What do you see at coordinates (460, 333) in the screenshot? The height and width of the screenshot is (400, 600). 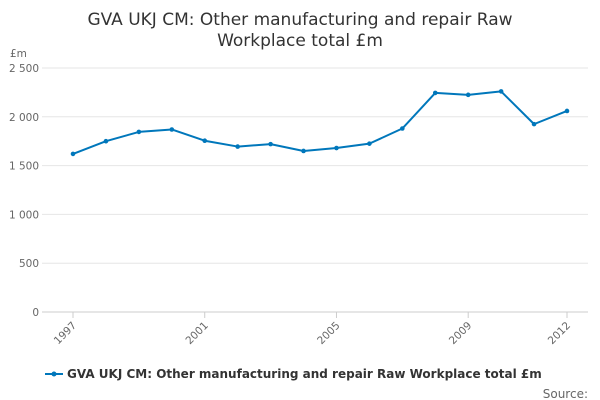 I see `x-tick-label: 2009` at bounding box center [460, 333].